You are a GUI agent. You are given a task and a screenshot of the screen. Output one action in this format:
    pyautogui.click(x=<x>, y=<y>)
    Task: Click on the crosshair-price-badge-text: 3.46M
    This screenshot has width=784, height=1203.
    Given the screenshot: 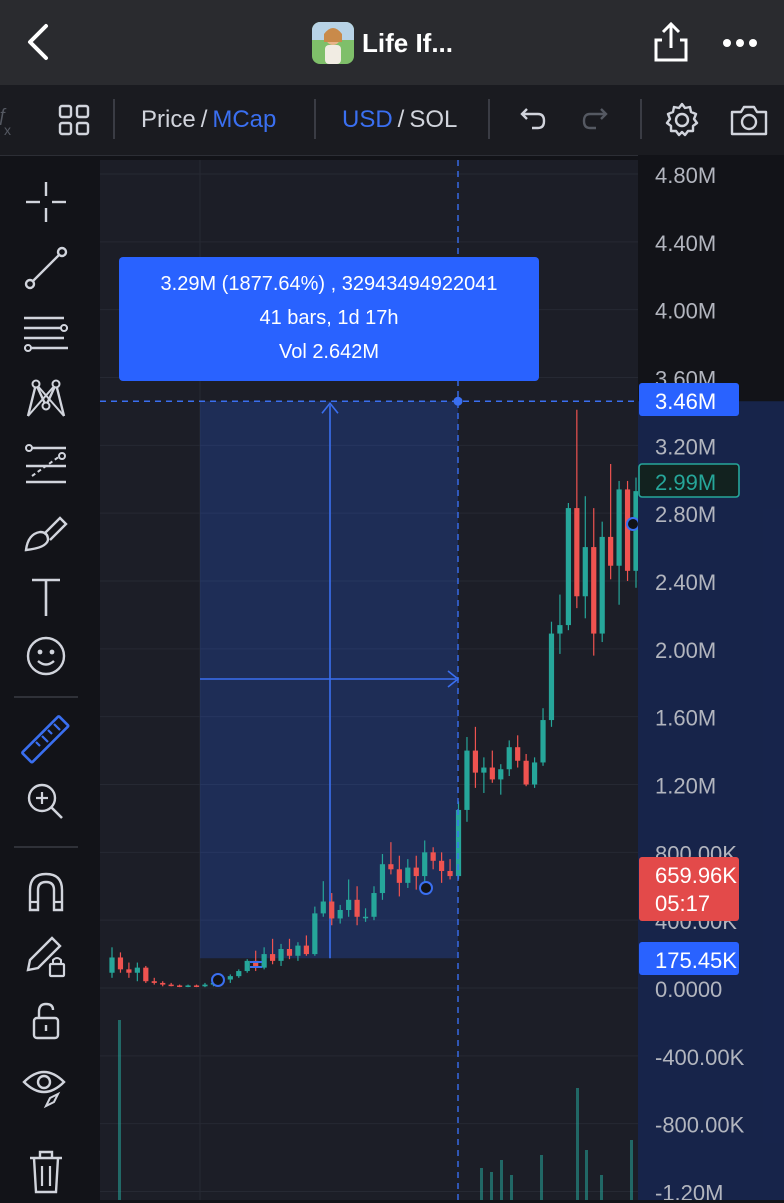 What is the action you would take?
    pyautogui.click(x=685, y=401)
    